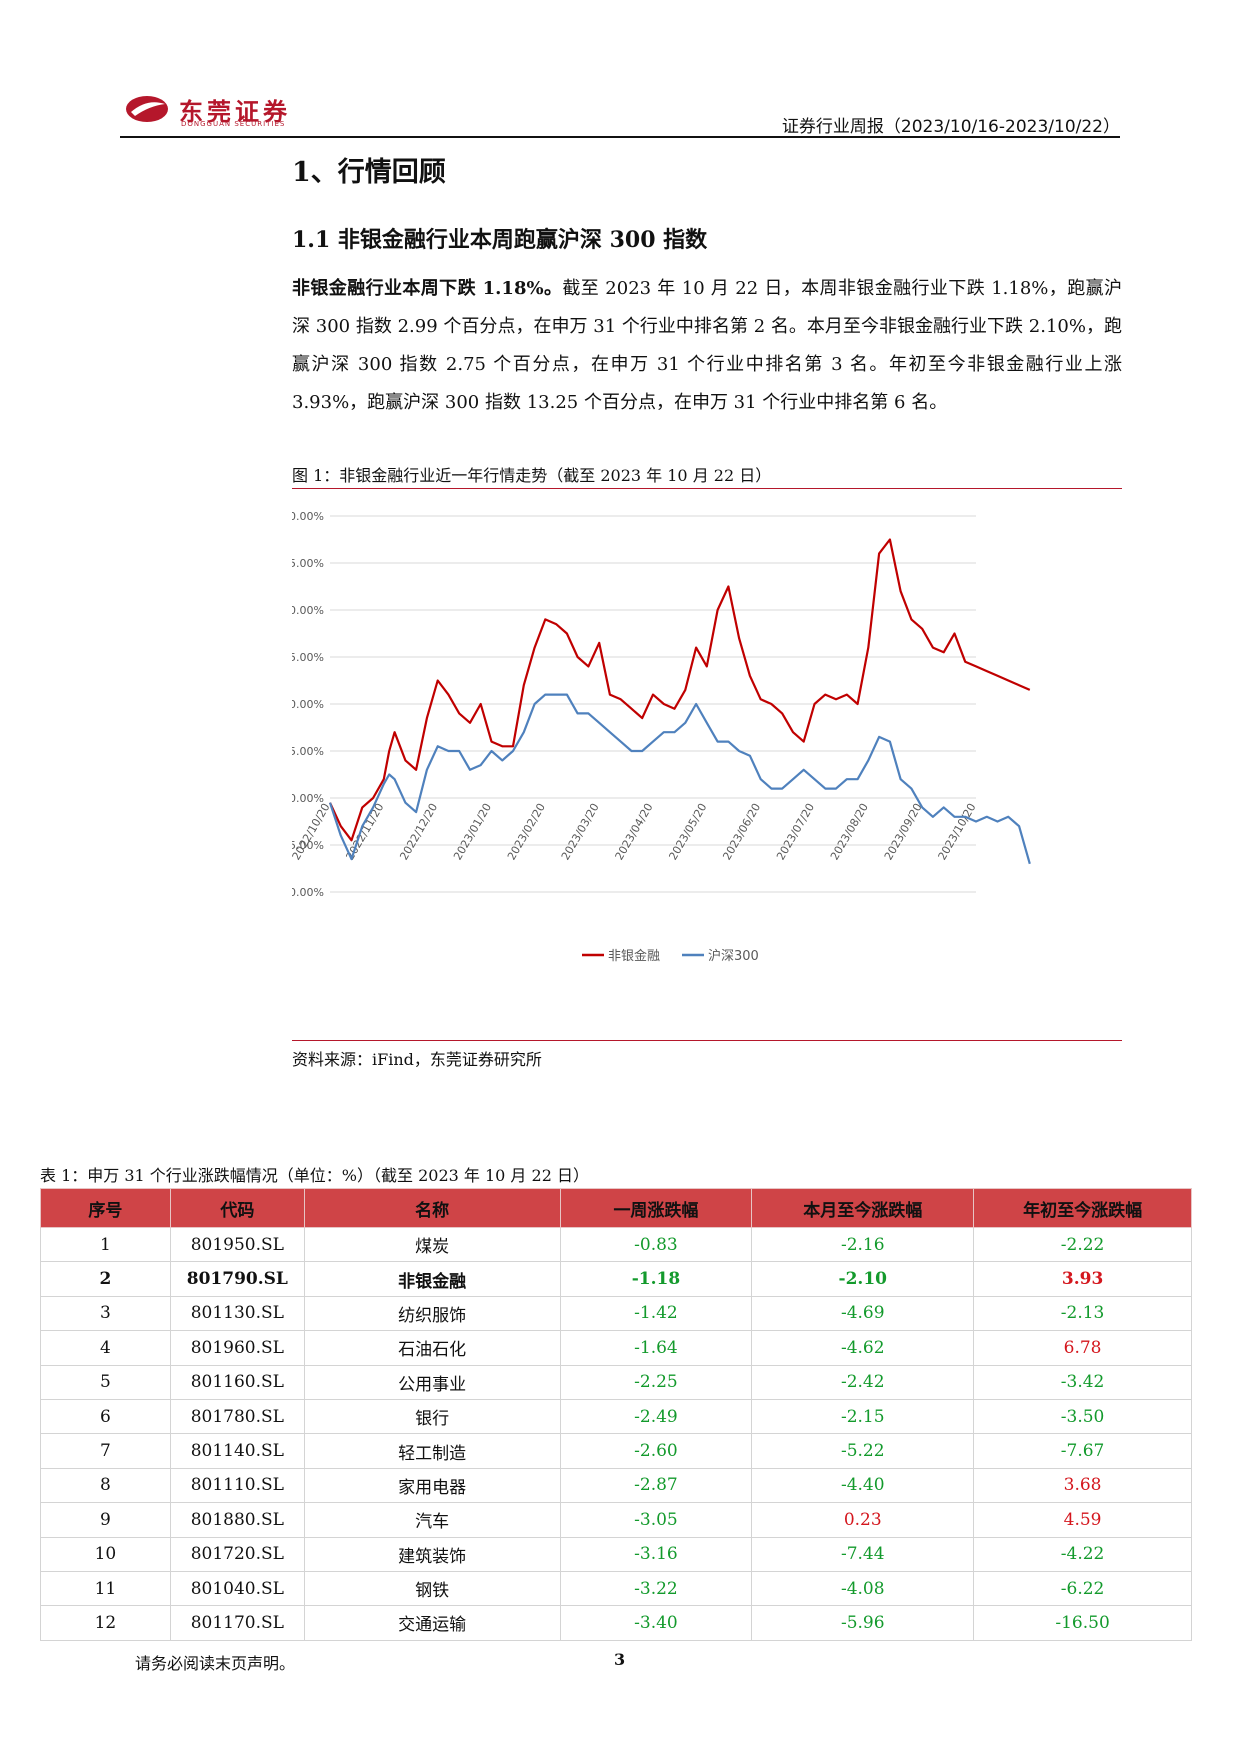  I want to click on table-row: 6 801780.SL 银行 -2.49 -2.15 -3.50, so click(616, 1416).